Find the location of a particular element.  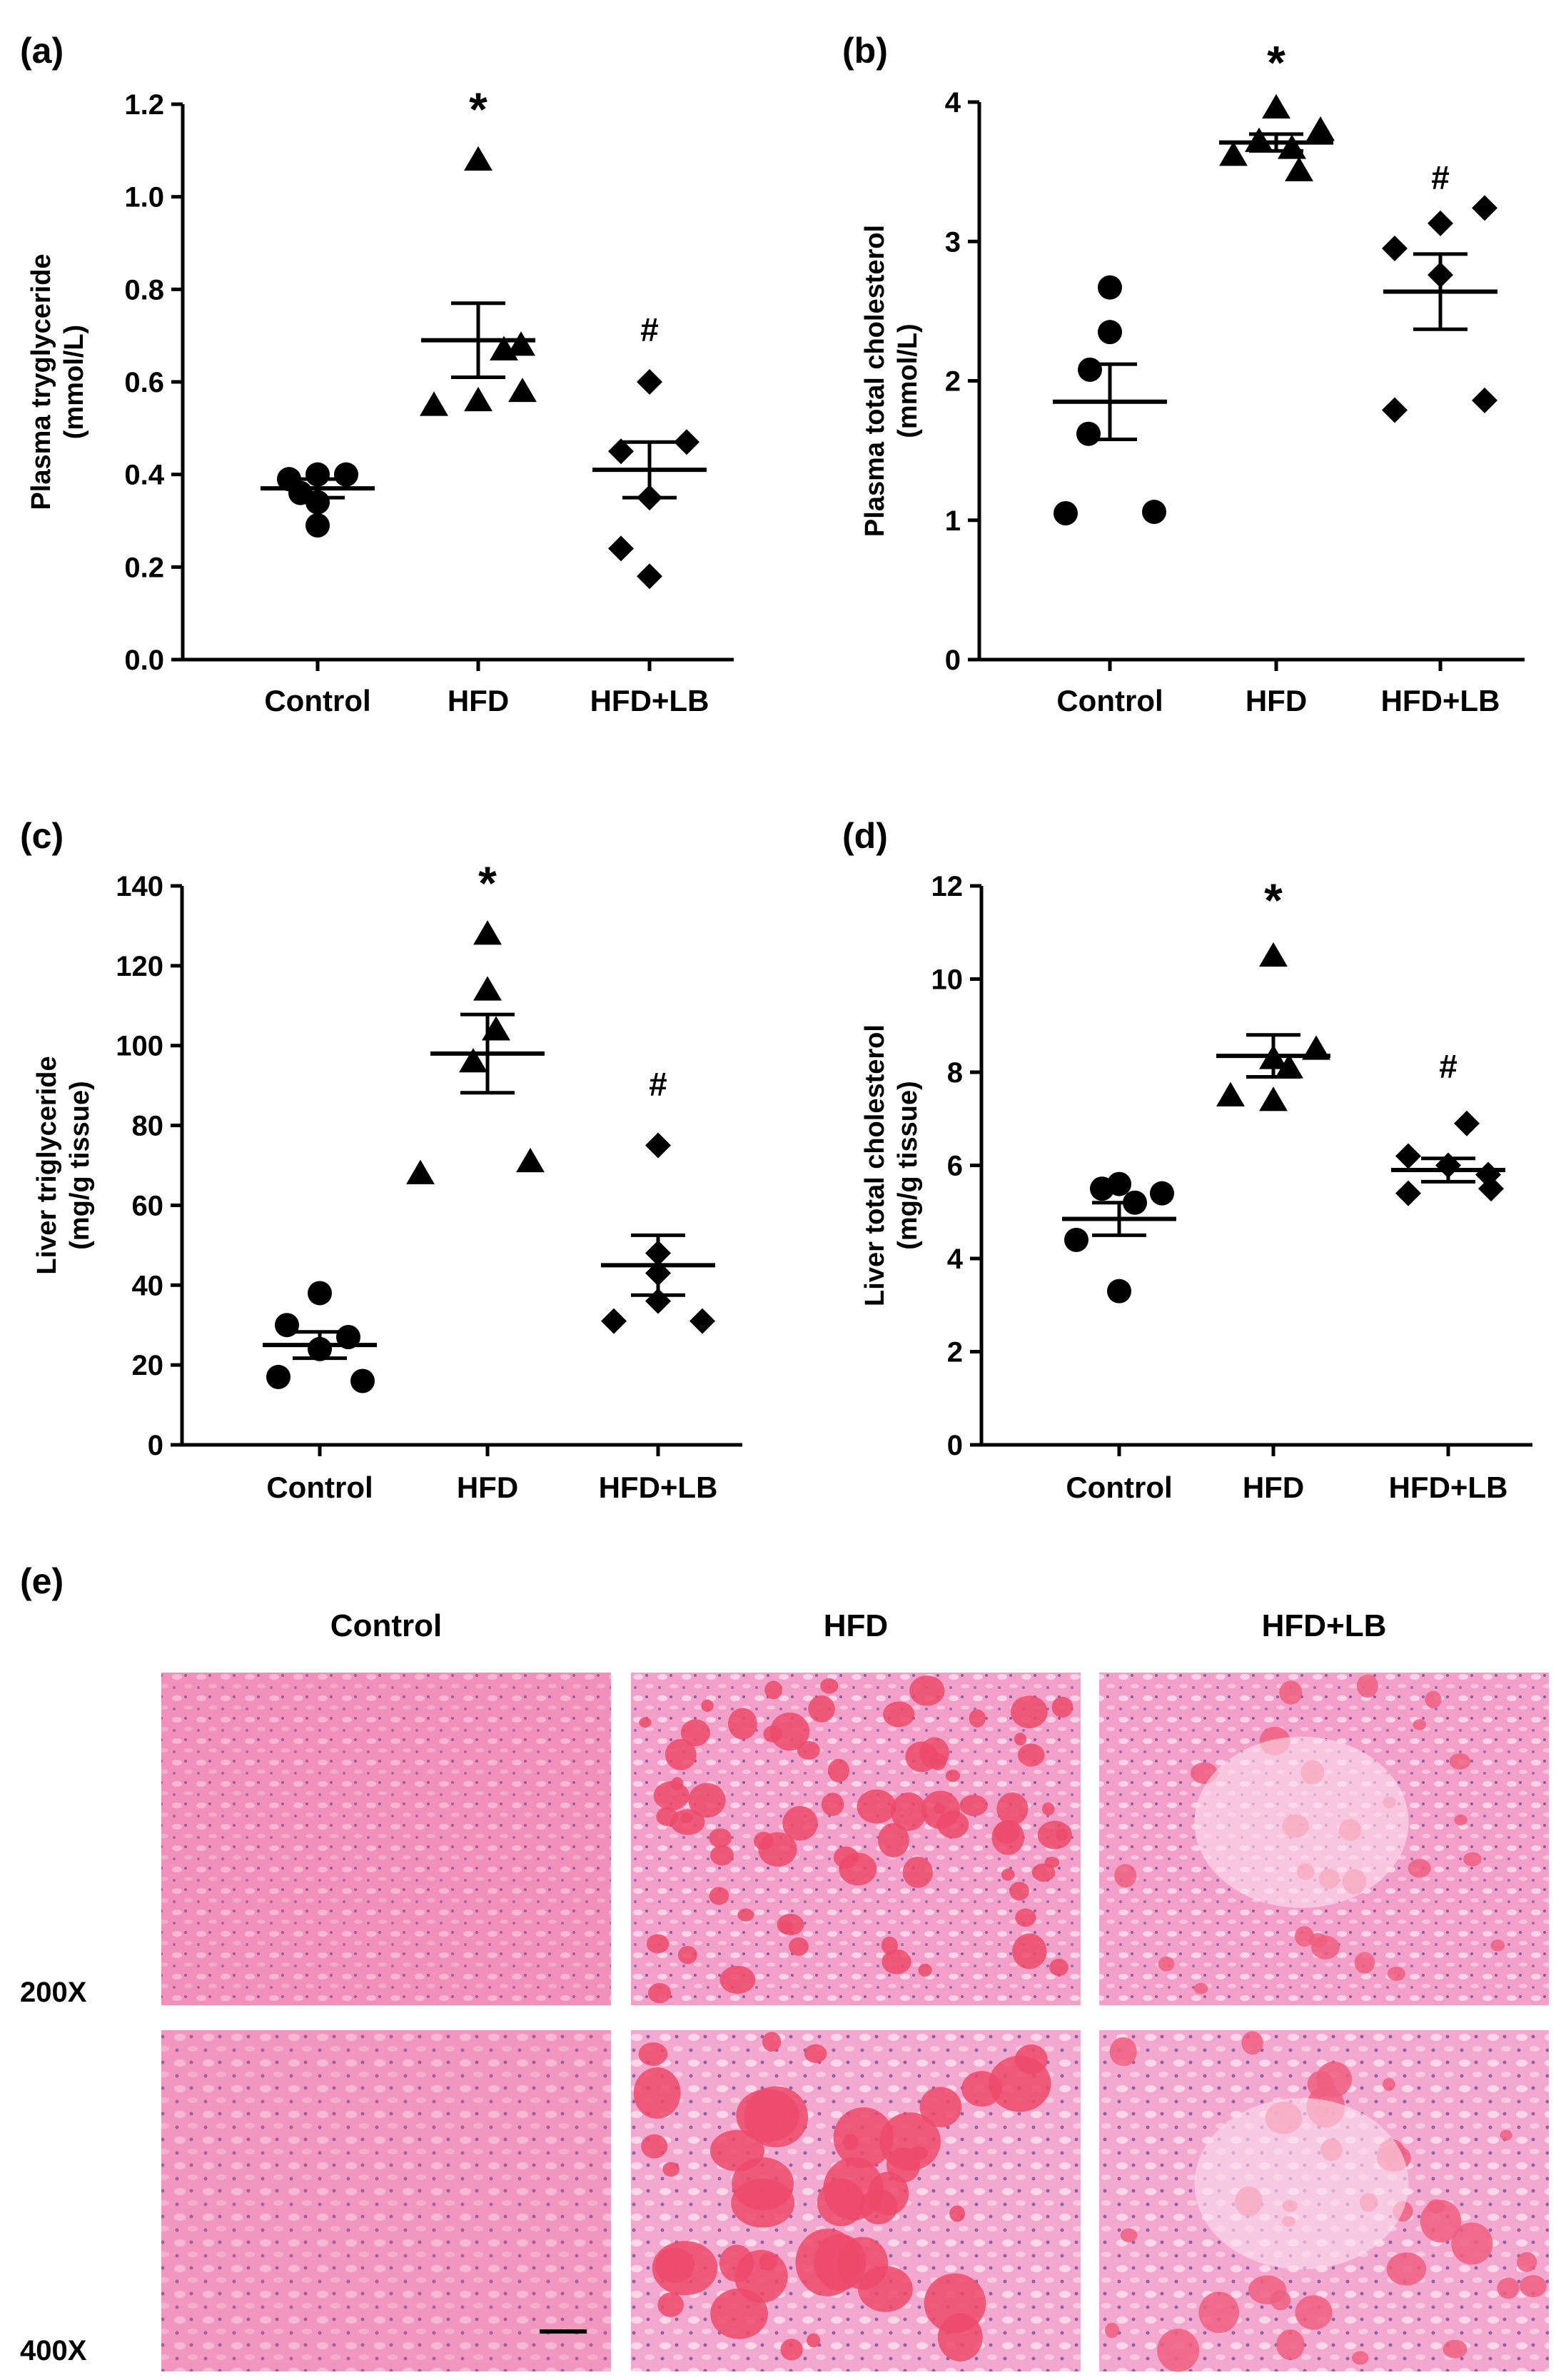

y-tick-label: 4 is located at coordinates (956, 1259).